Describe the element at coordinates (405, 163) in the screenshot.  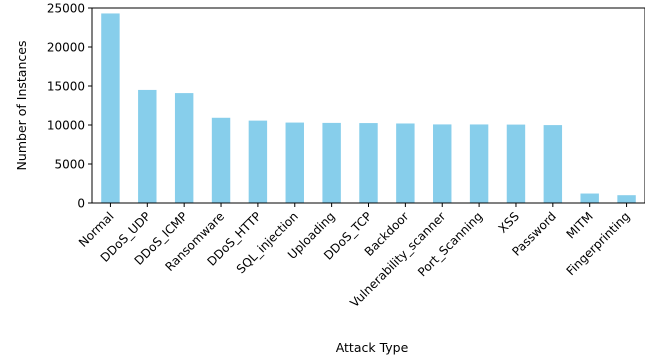
I see `bar-backdoor` at that location.